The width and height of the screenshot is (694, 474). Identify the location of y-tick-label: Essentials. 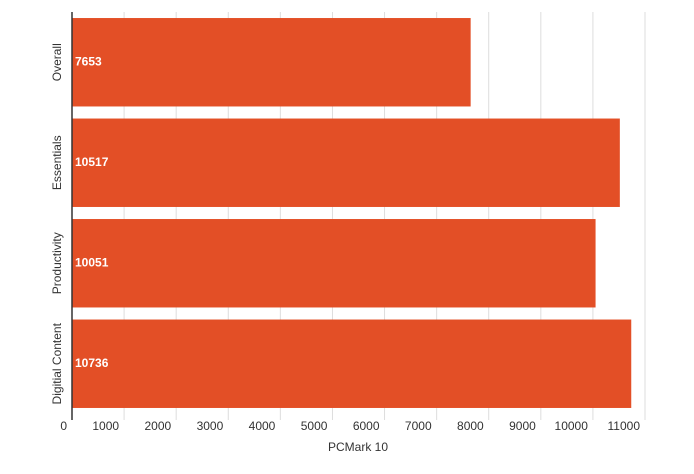
(57, 162).